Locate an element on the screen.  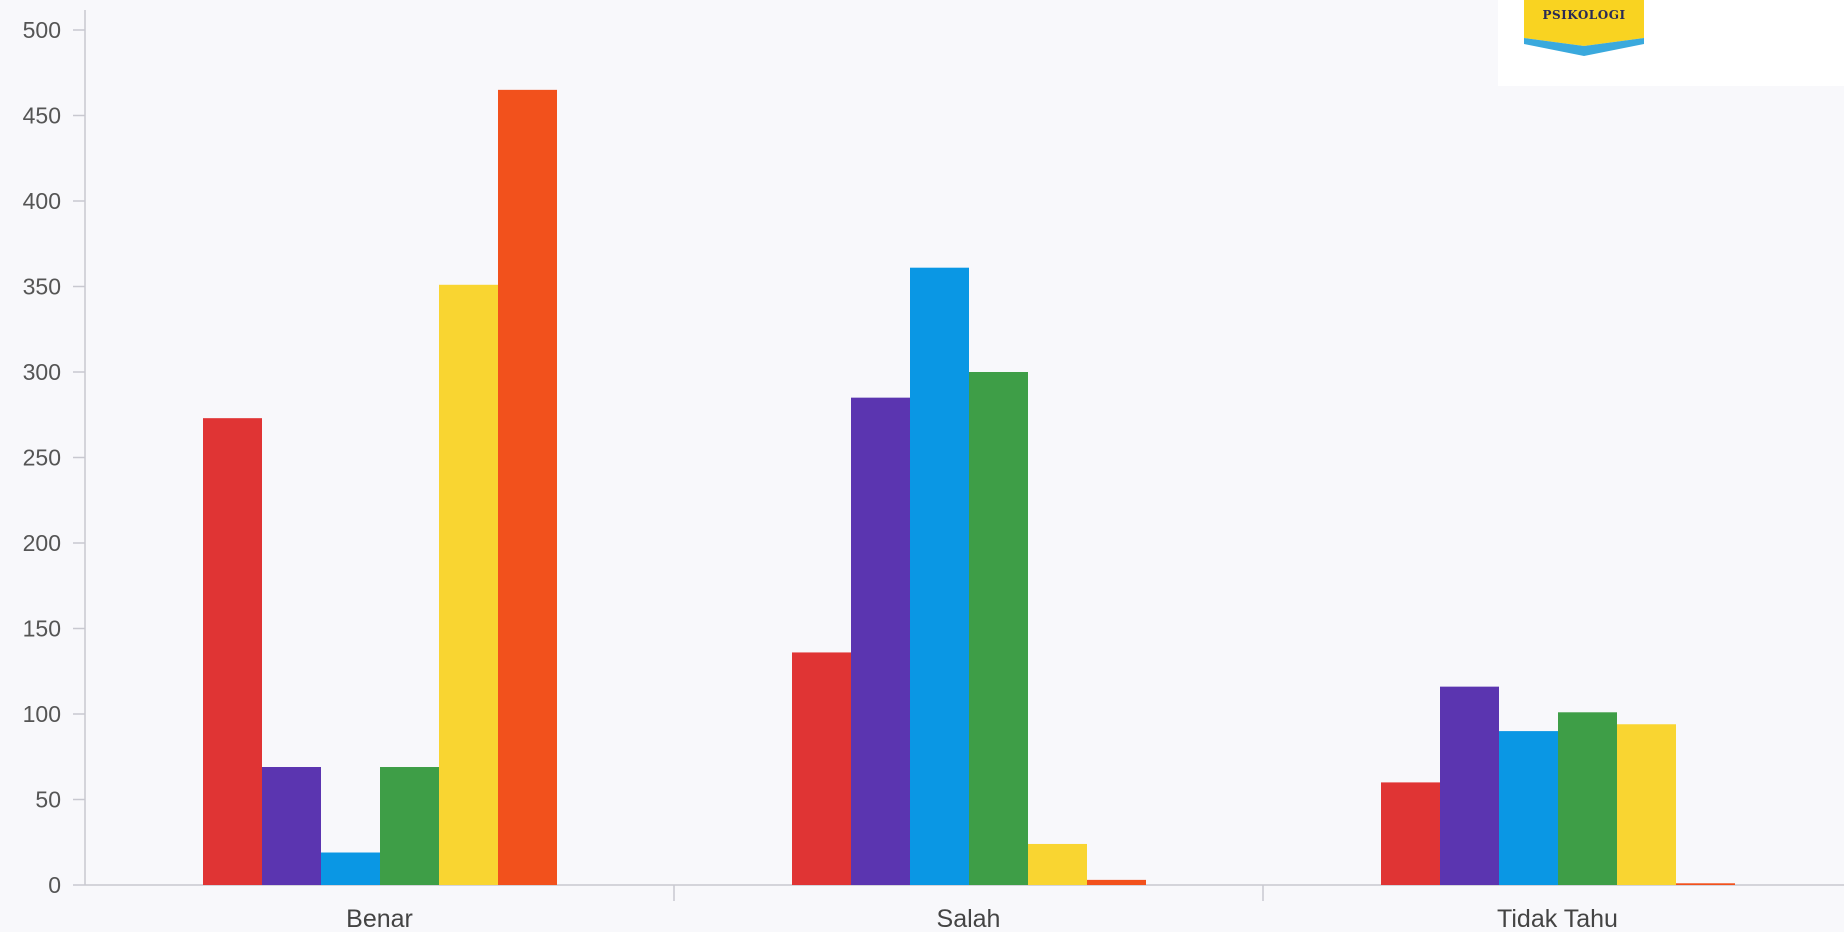
y-tick-label: 400 is located at coordinates (42, 201).